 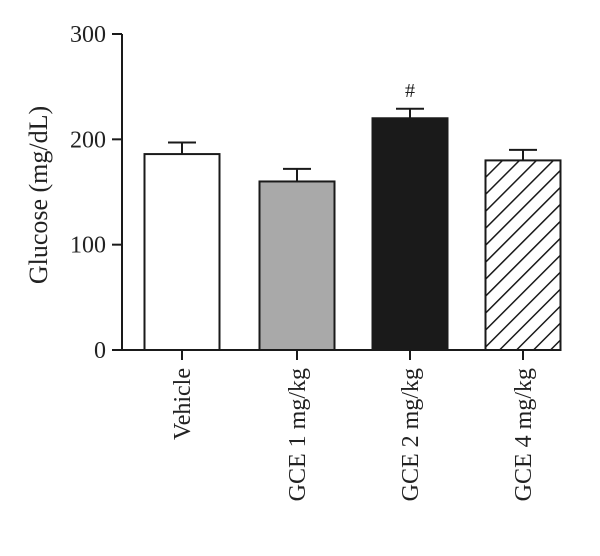 I want to click on significance-marker: #, so click(x=410, y=91).